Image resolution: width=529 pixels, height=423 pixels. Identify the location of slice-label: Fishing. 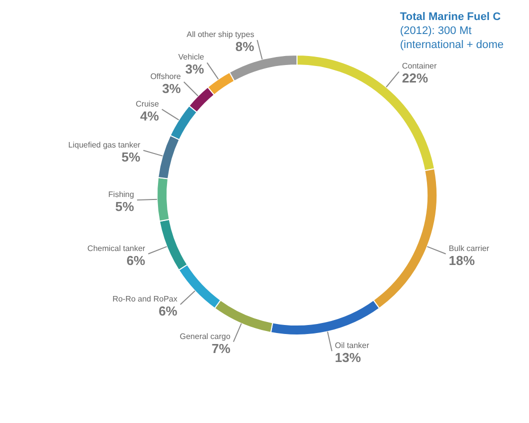
(121, 195).